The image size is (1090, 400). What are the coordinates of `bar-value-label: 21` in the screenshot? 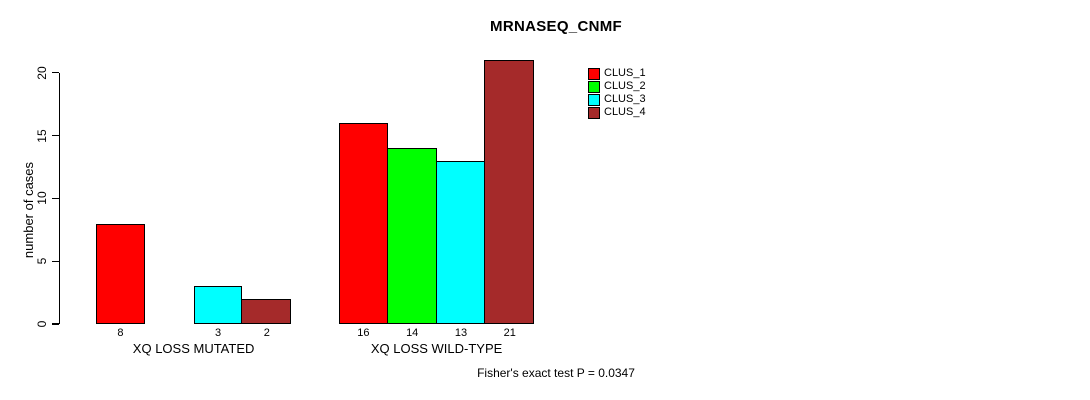 It's located at (509, 333).